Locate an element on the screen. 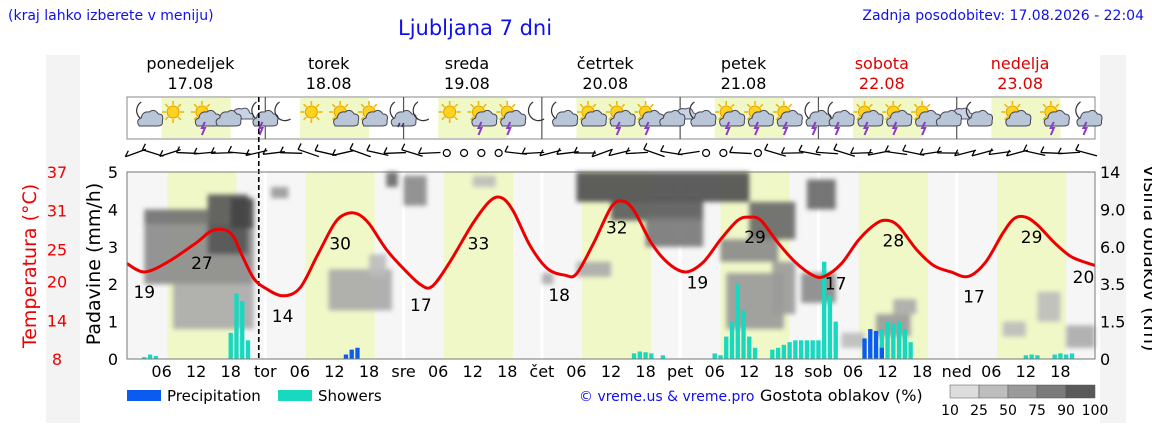  sun-disc is located at coordinates (173, 112).